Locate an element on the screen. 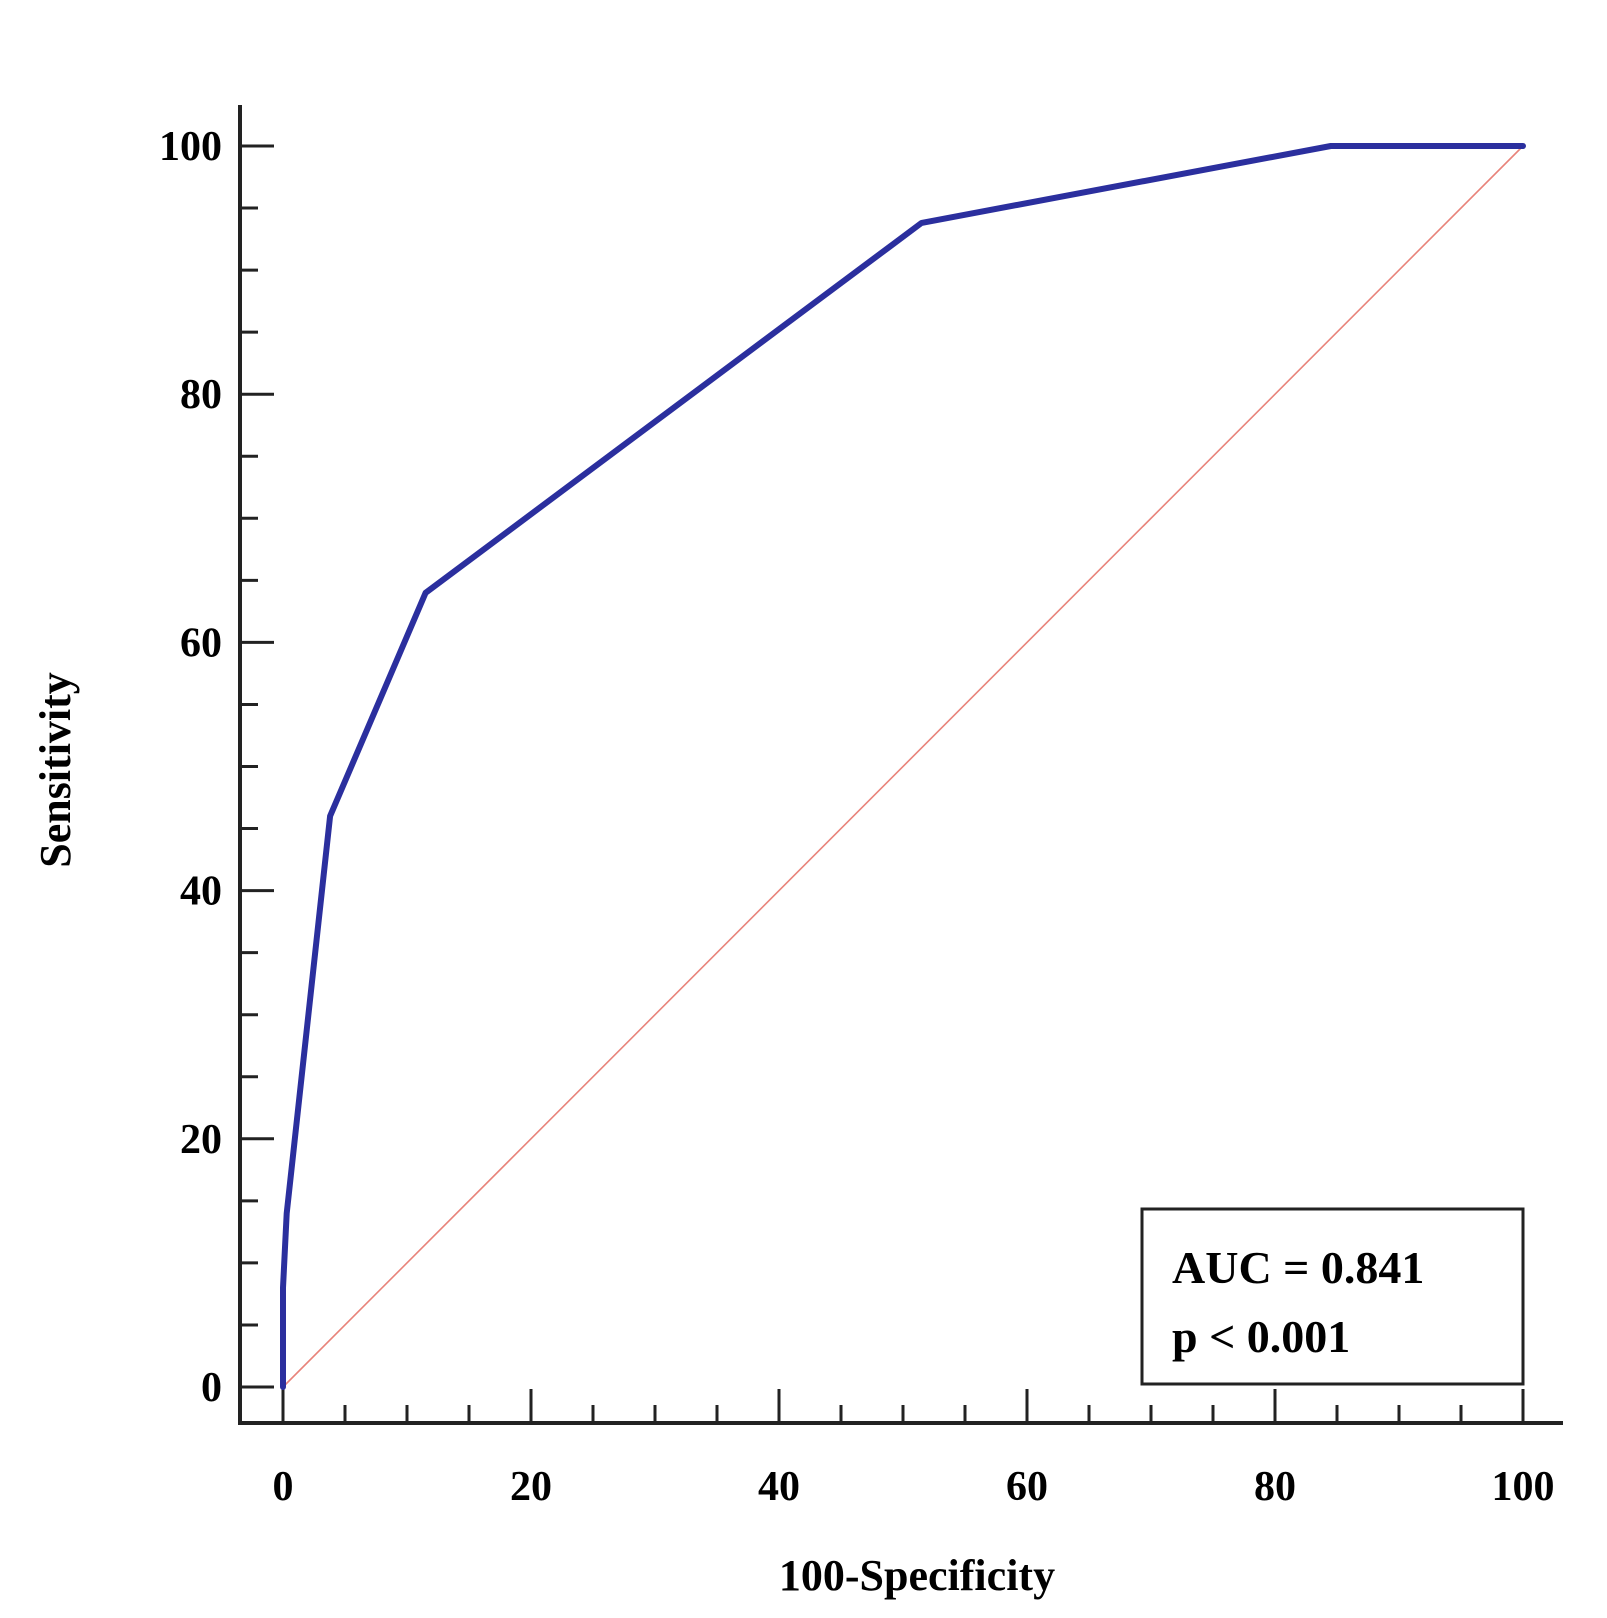  y-tick-label: 0 is located at coordinates (211, 1388).